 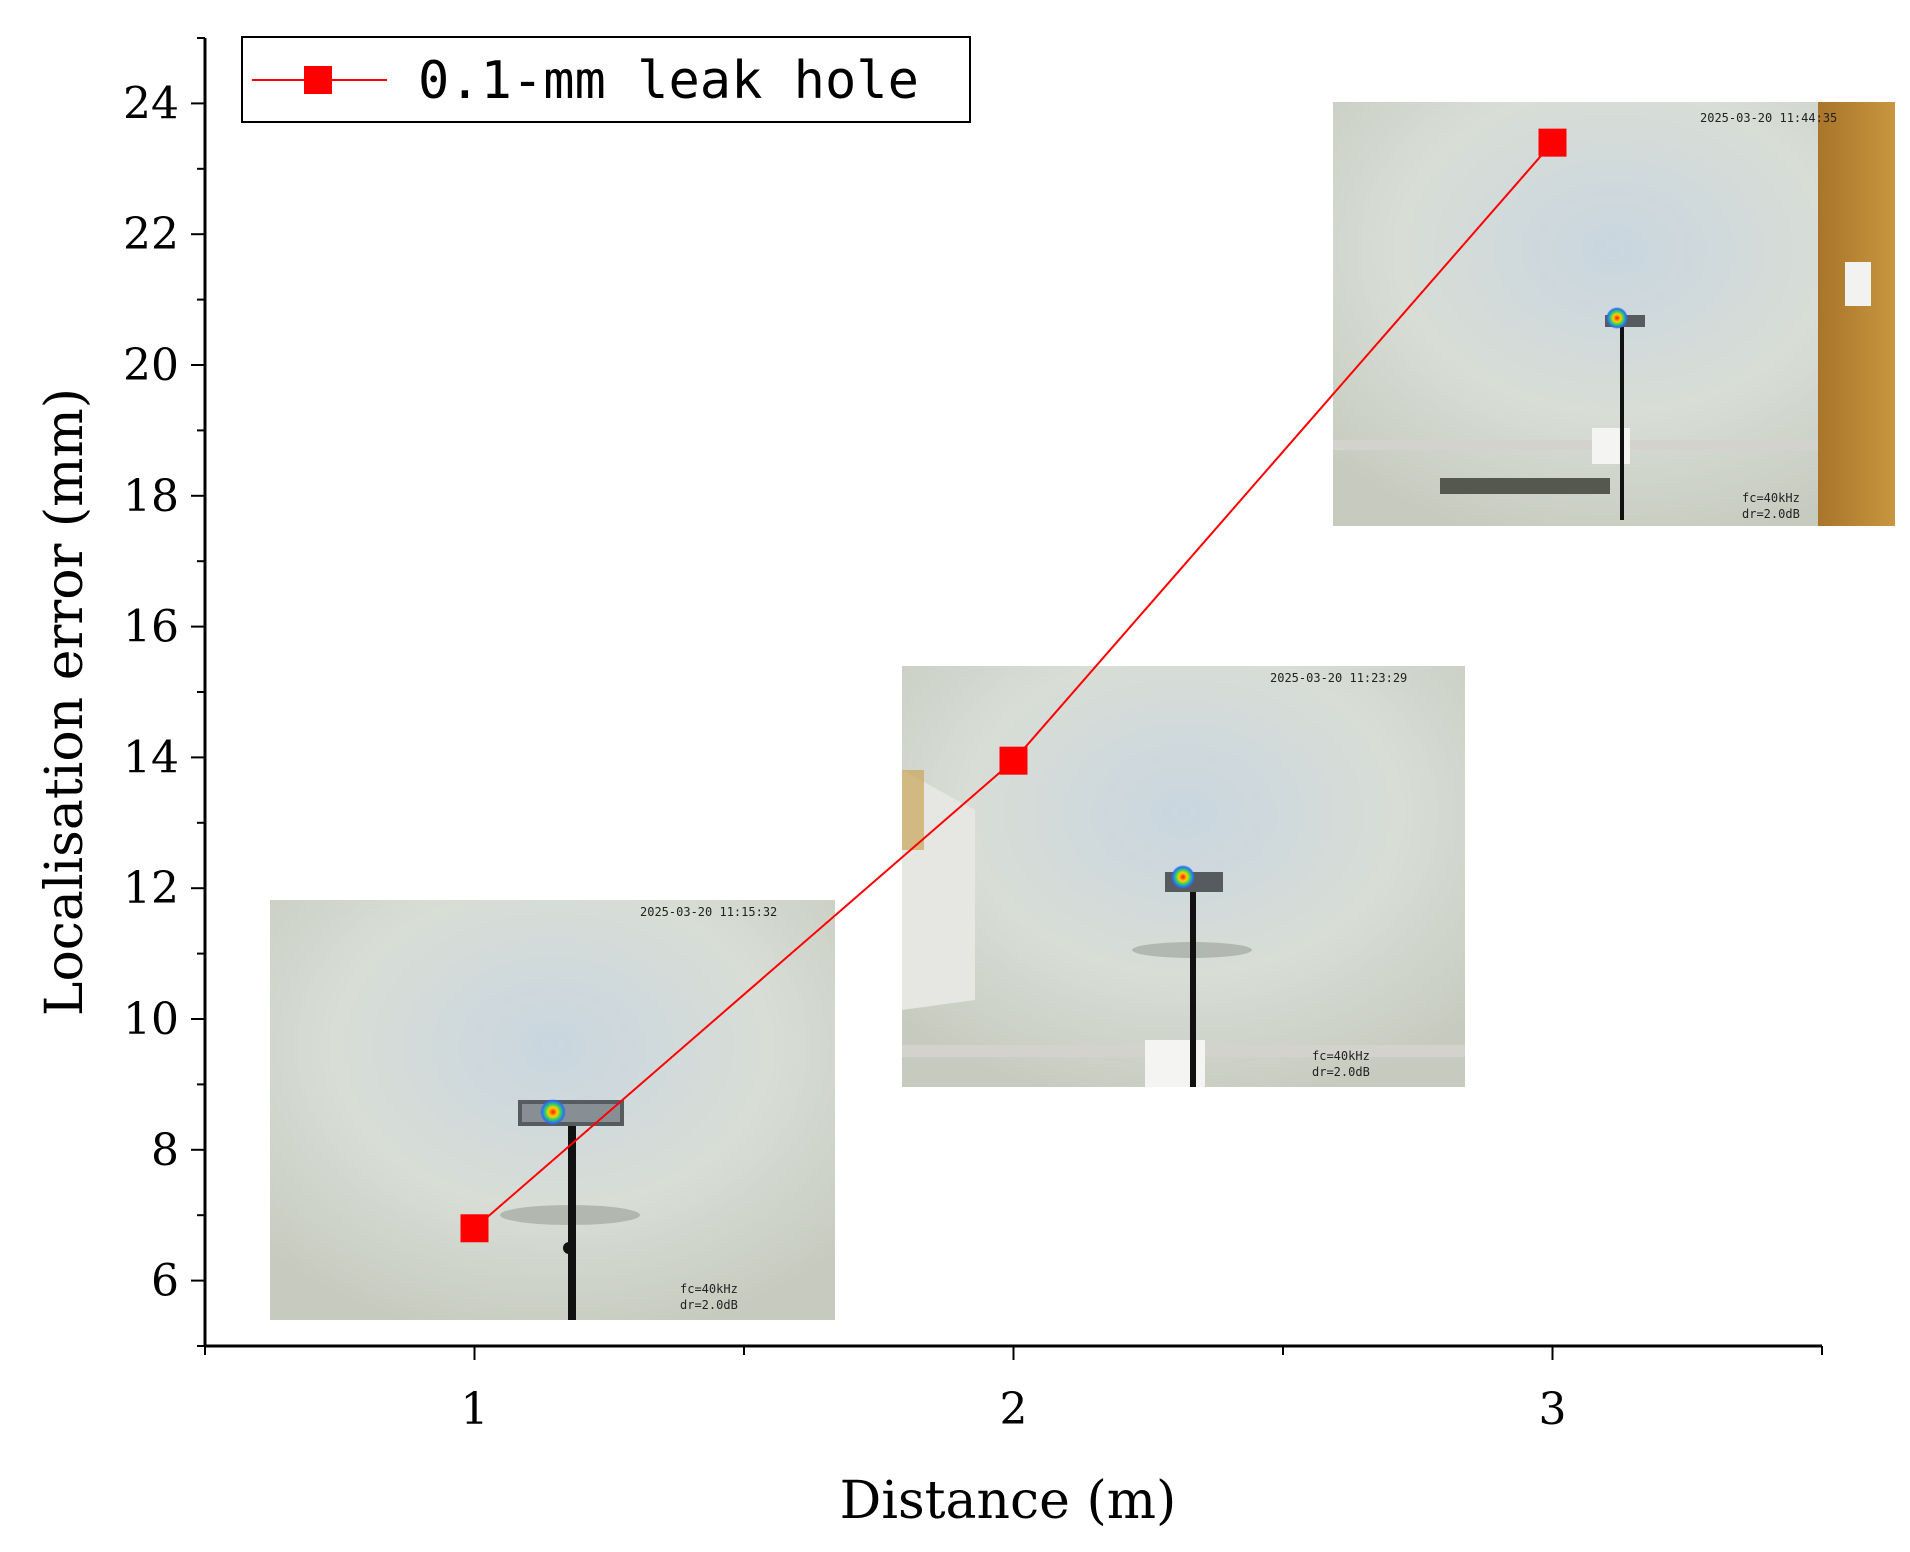 I want to click on inset-3m-fc: fc=40kHz, so click(x=1771, y=498).